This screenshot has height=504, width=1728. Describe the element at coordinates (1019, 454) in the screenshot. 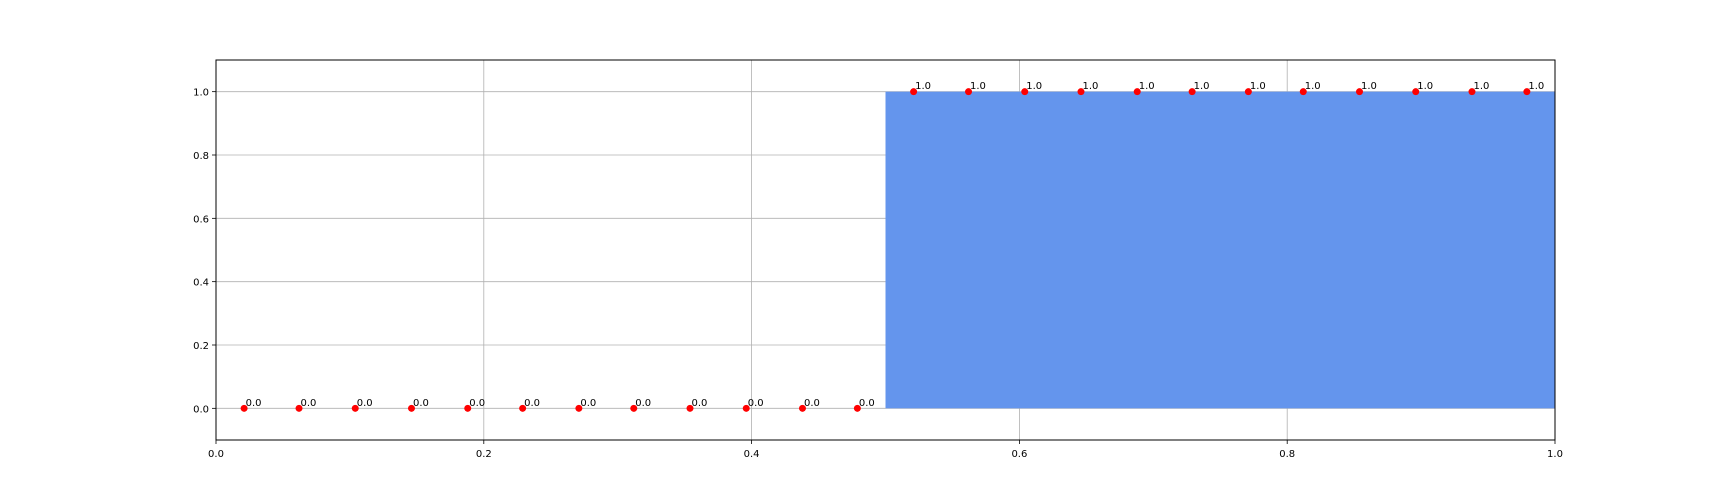

I see `x-tick-label: 0.6` at that location.